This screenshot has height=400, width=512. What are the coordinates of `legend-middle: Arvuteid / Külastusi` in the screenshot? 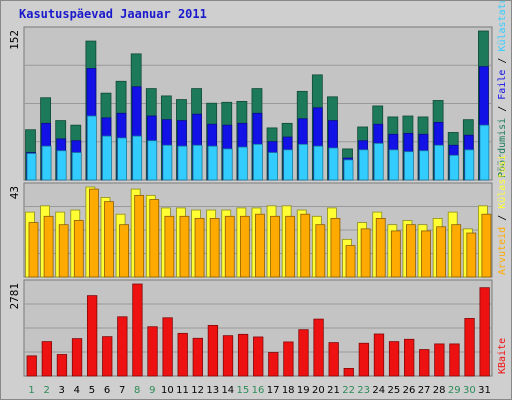 It's located at (502, 215).